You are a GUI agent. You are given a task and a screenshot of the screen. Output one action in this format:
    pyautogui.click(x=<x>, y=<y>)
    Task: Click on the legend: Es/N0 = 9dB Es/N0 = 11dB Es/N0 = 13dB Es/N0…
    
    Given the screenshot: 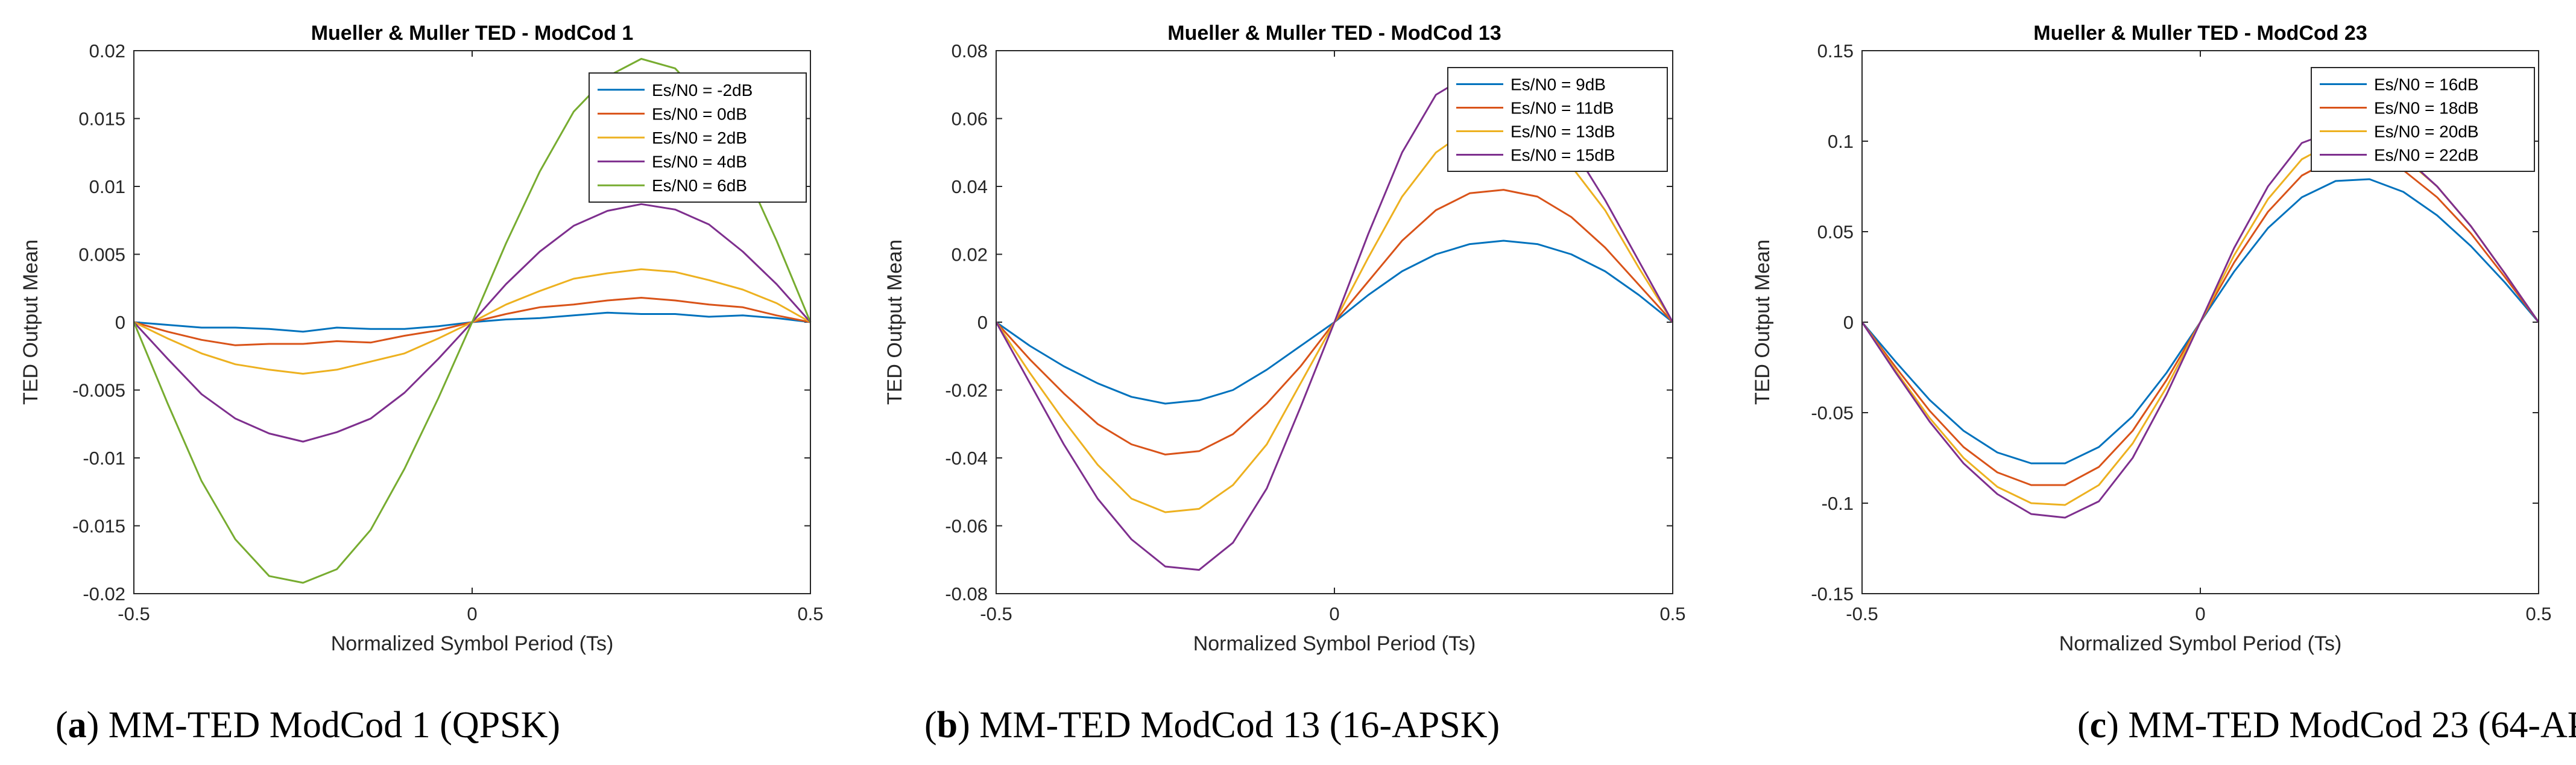 What is the action you would take?
    pyautogui.click(x=1557, y=119)
    